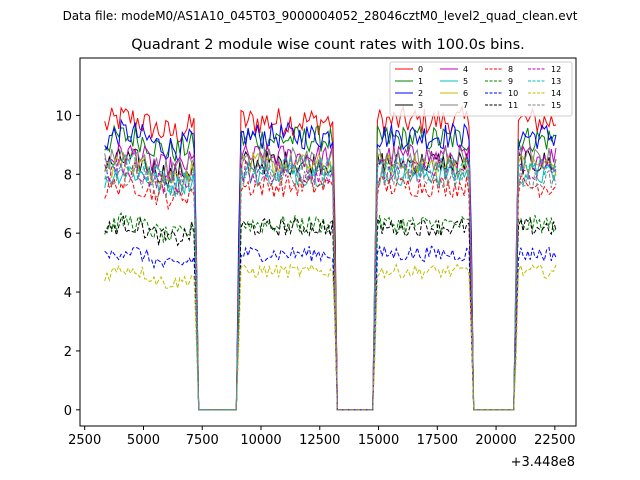 The width and height of the screenshot is (640, 480). I want to click on y-axis: 0 2 4 6 8 10, so click(67, 264).